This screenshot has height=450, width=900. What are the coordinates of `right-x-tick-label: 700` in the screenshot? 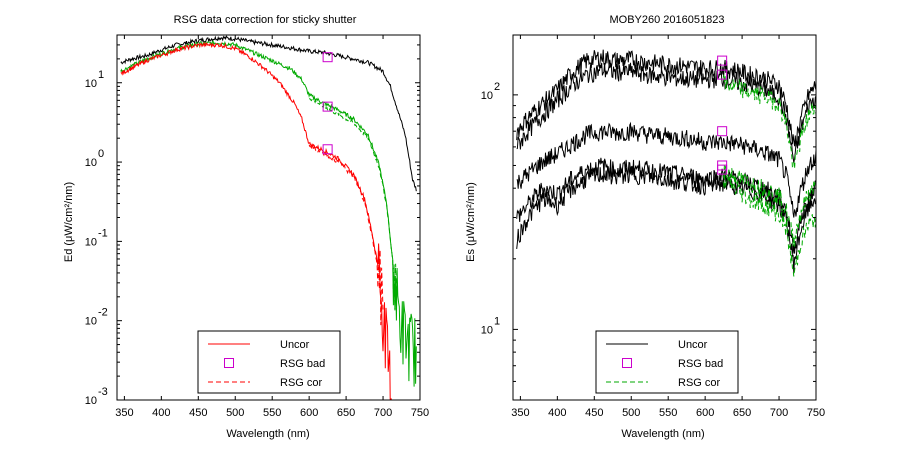 It's located at (779, 413).